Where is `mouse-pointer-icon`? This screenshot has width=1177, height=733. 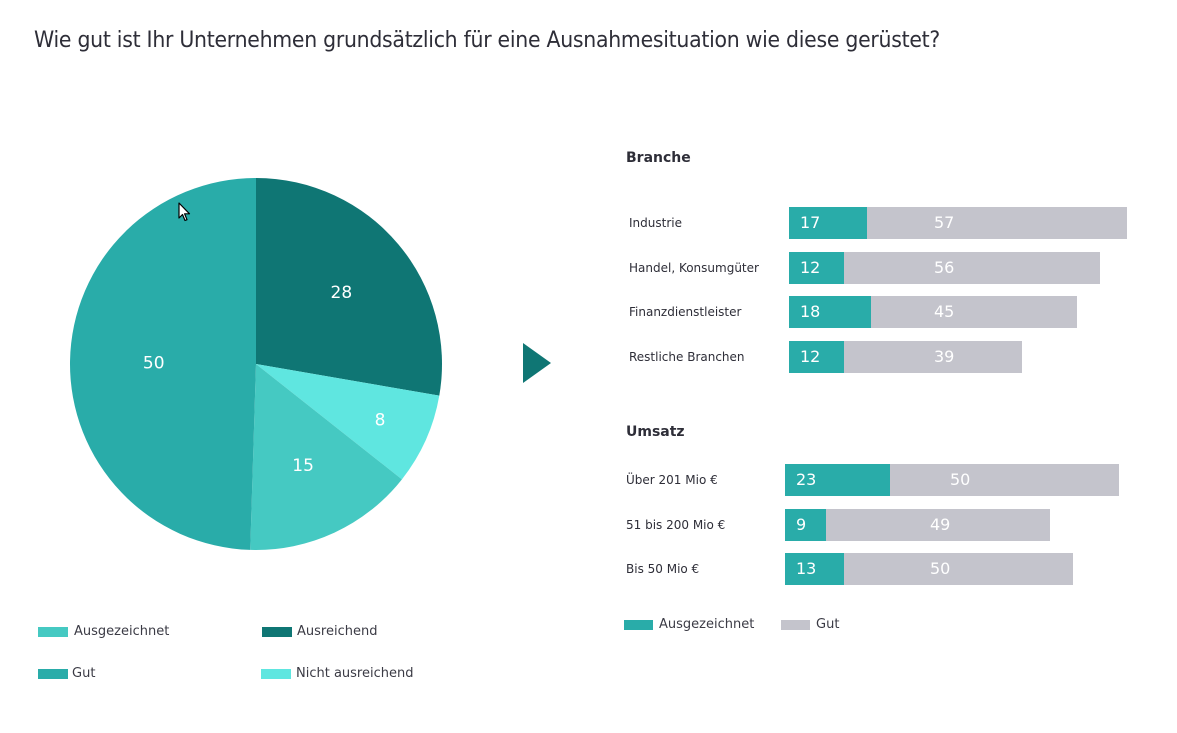
mouse-pointer-icon is located at coordinates (184, 212).